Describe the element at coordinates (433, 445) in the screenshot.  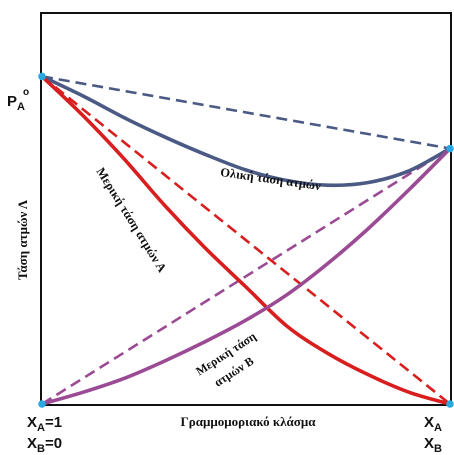
I see `x-right-label-b: XB` at that location.